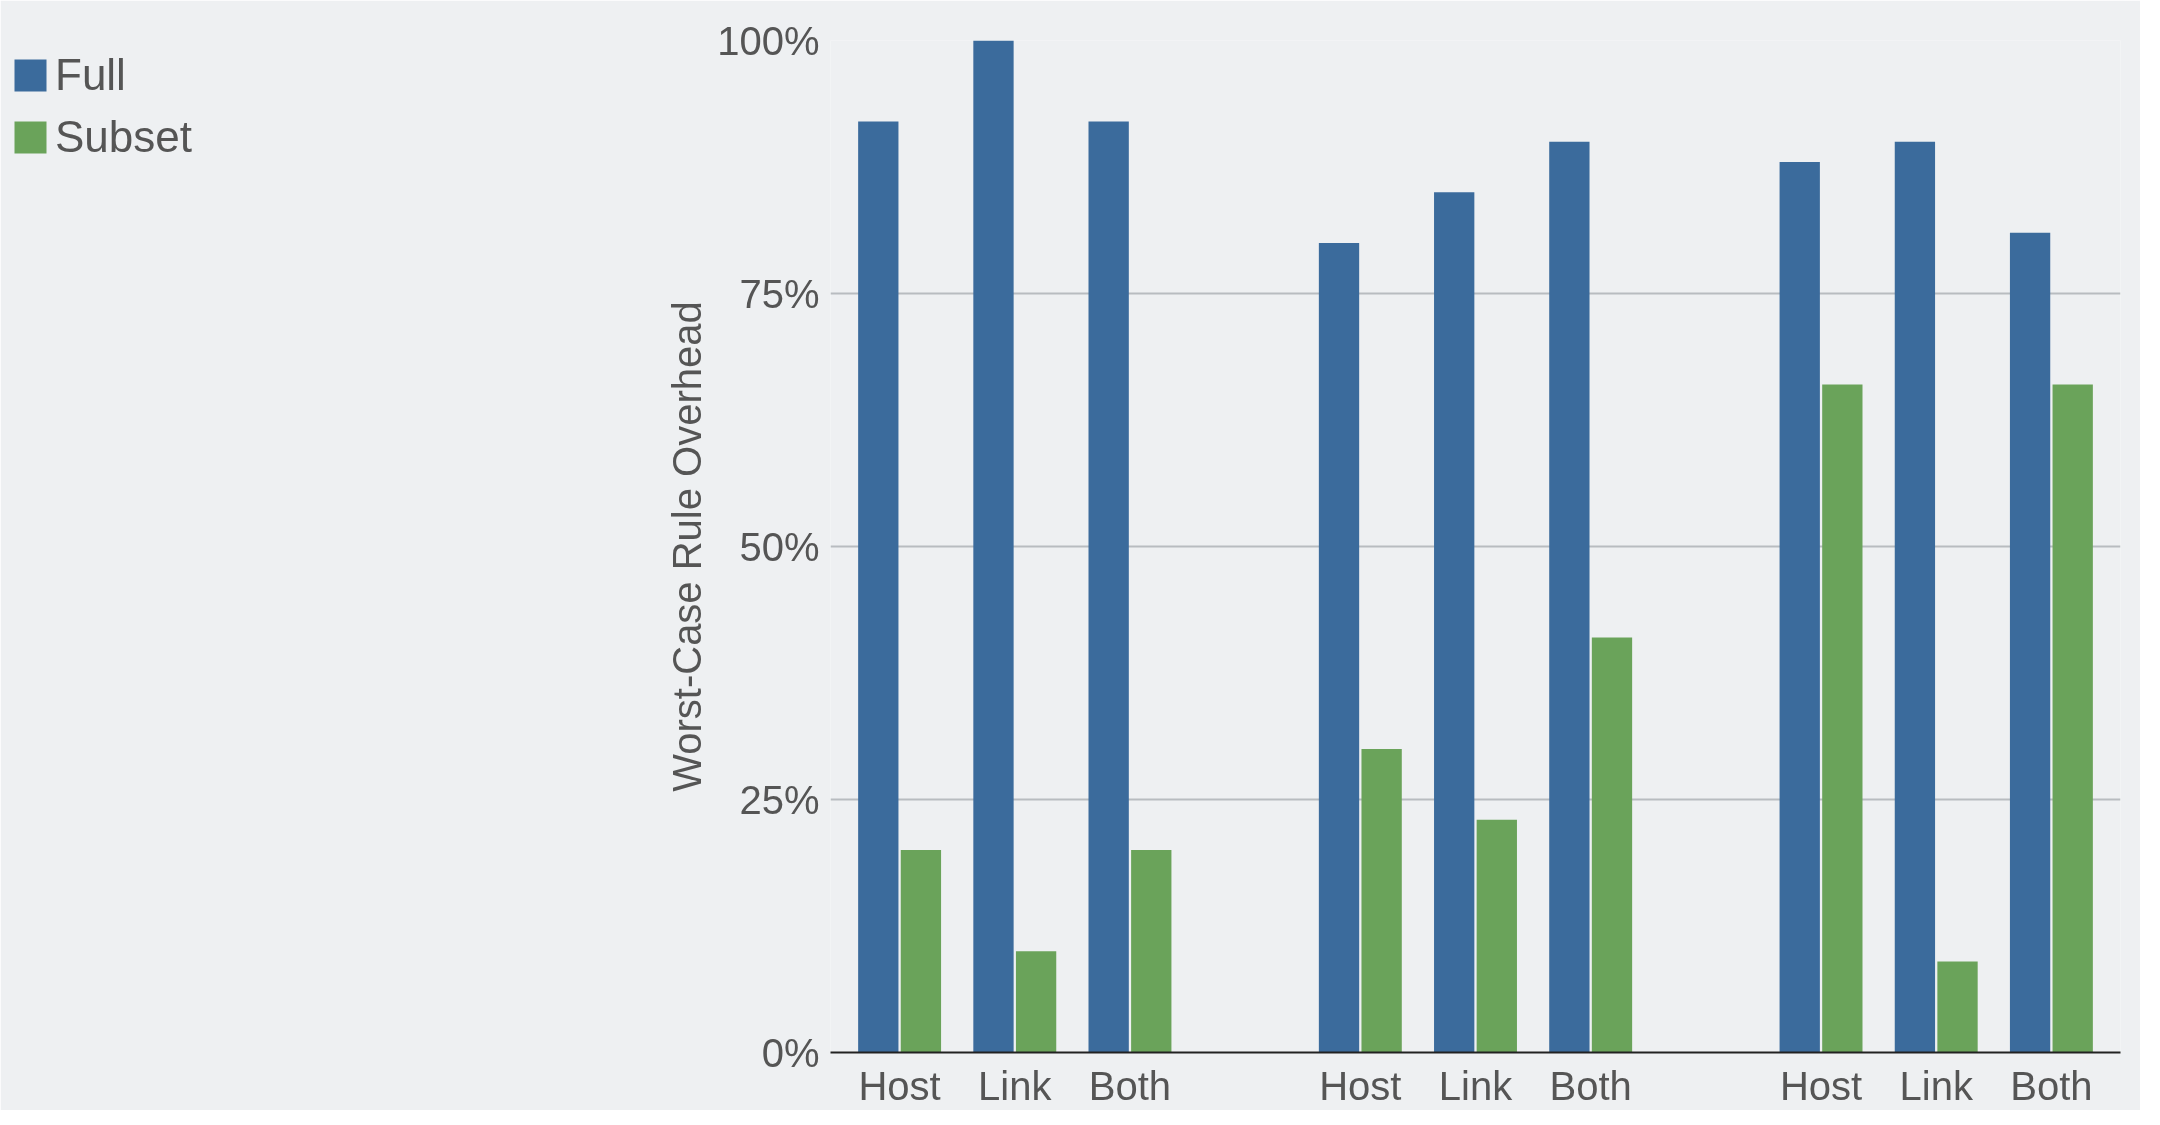 The width and height of the screenshot is (2160, 1125). What do you see at coordinates (790, 1052) in the screenshot?
I see `y-tick-label: 0%` at bounding box center [790, 1052].